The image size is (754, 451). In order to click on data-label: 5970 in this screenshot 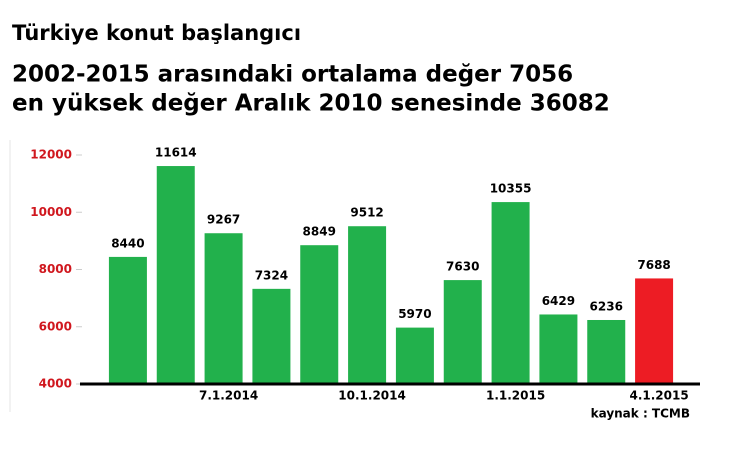, I will do `click(414, 314)`.